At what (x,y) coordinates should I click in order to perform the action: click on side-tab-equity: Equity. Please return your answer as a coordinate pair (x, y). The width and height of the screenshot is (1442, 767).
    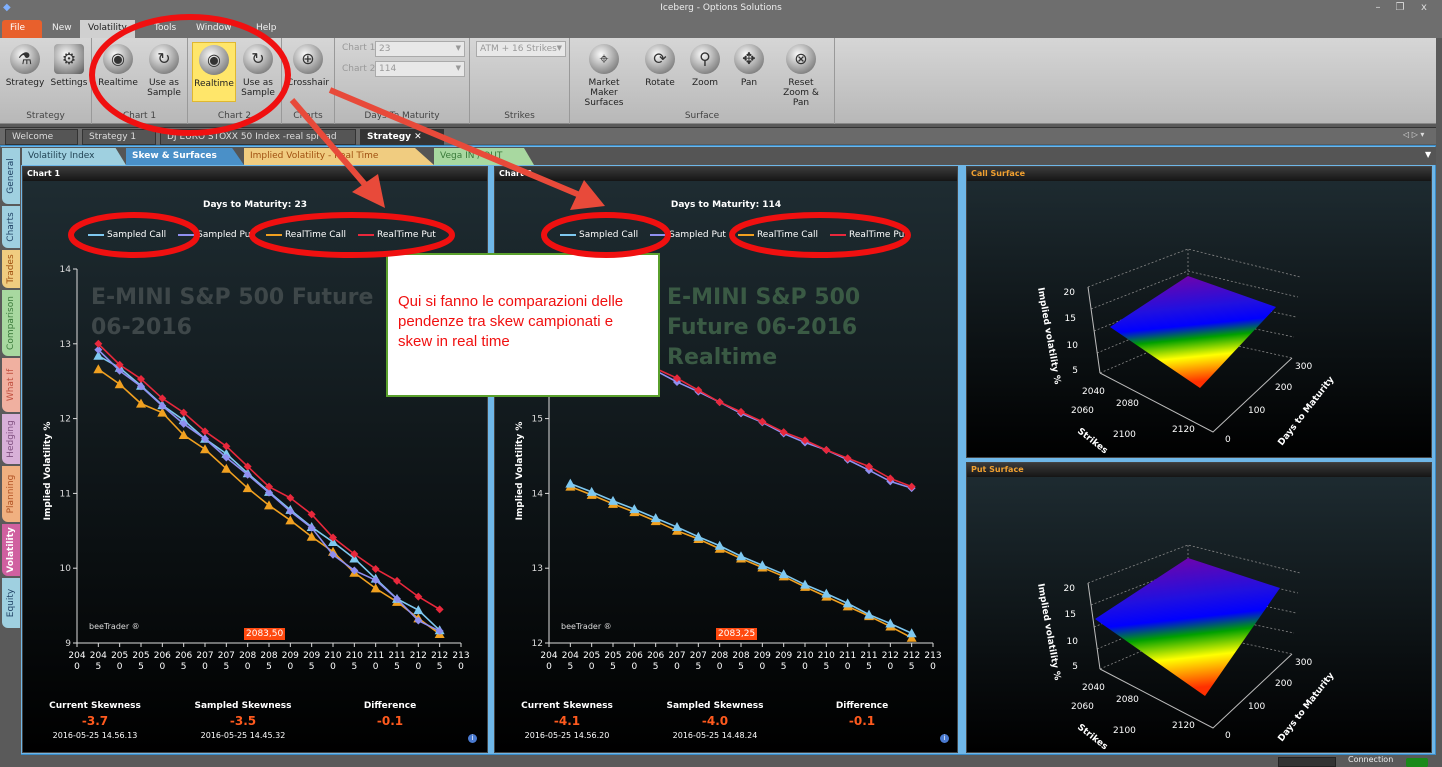
    Looking at the image, I should click on (11, 603).